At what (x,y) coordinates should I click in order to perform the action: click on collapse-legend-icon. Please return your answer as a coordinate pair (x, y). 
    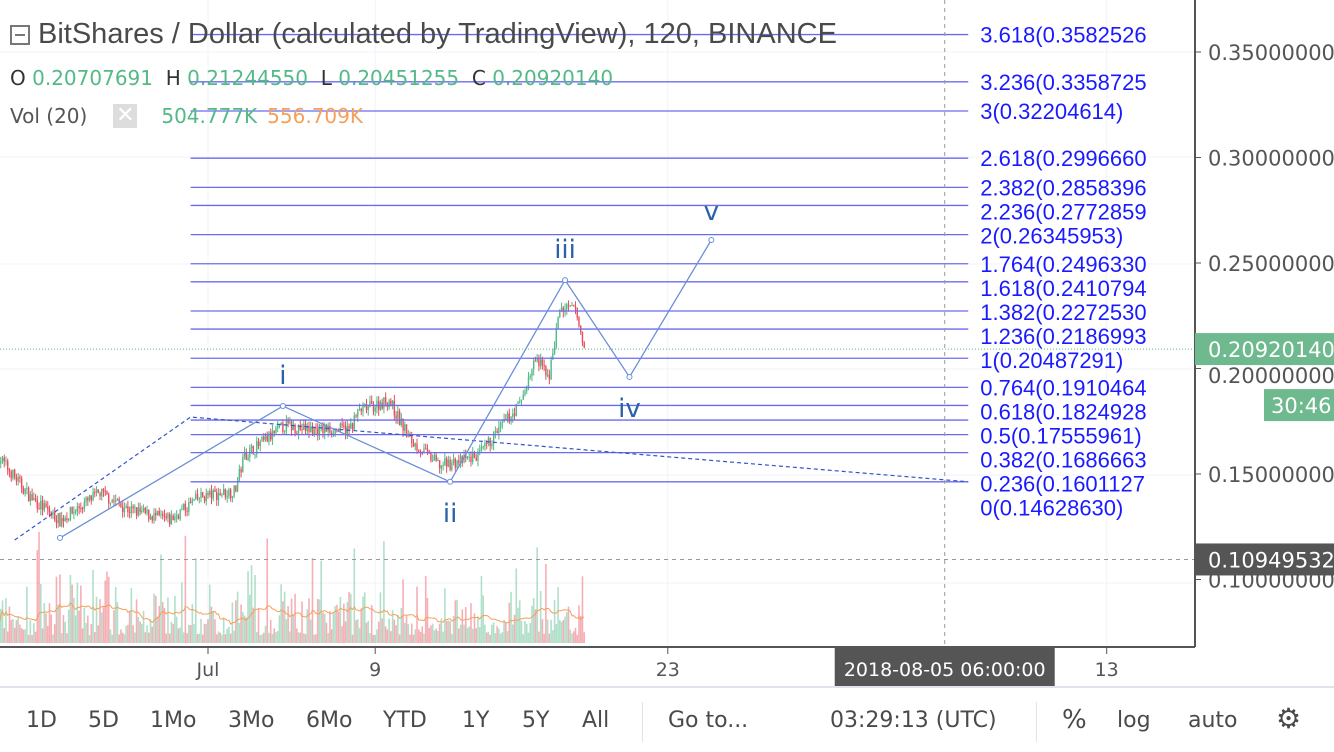
    Looking at the image, I should click on (20, 34).